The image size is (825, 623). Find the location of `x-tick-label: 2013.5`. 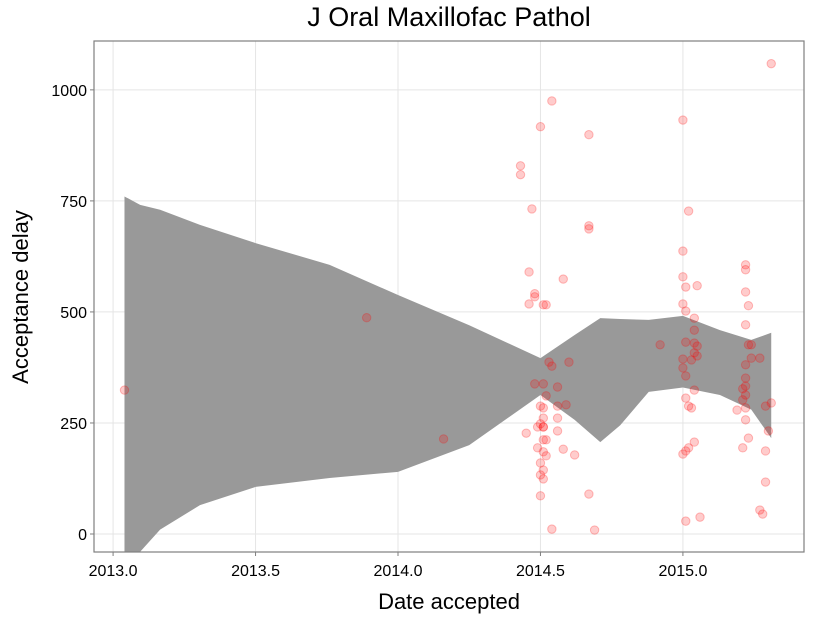

x-tick-label: 2013.5 is located at coordinates (255, 571).